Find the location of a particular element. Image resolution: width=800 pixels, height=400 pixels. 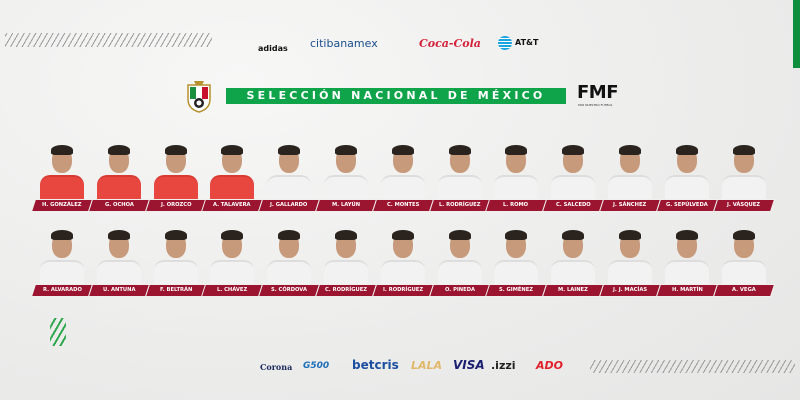

player-name-label: A. VEGA is located at coordinates (743, 290).